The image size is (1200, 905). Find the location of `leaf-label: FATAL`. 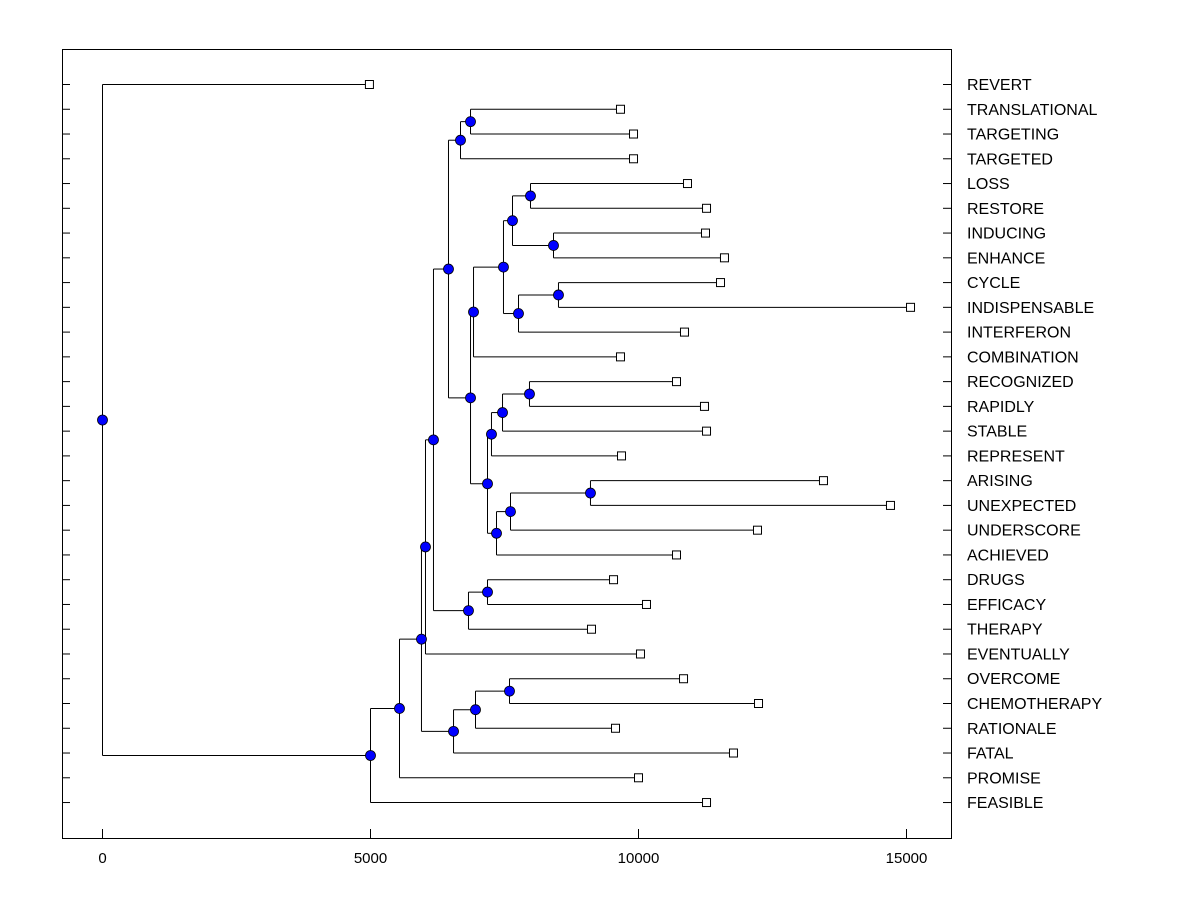

leaf-label: FATAL is located at coordinates (990, 754).